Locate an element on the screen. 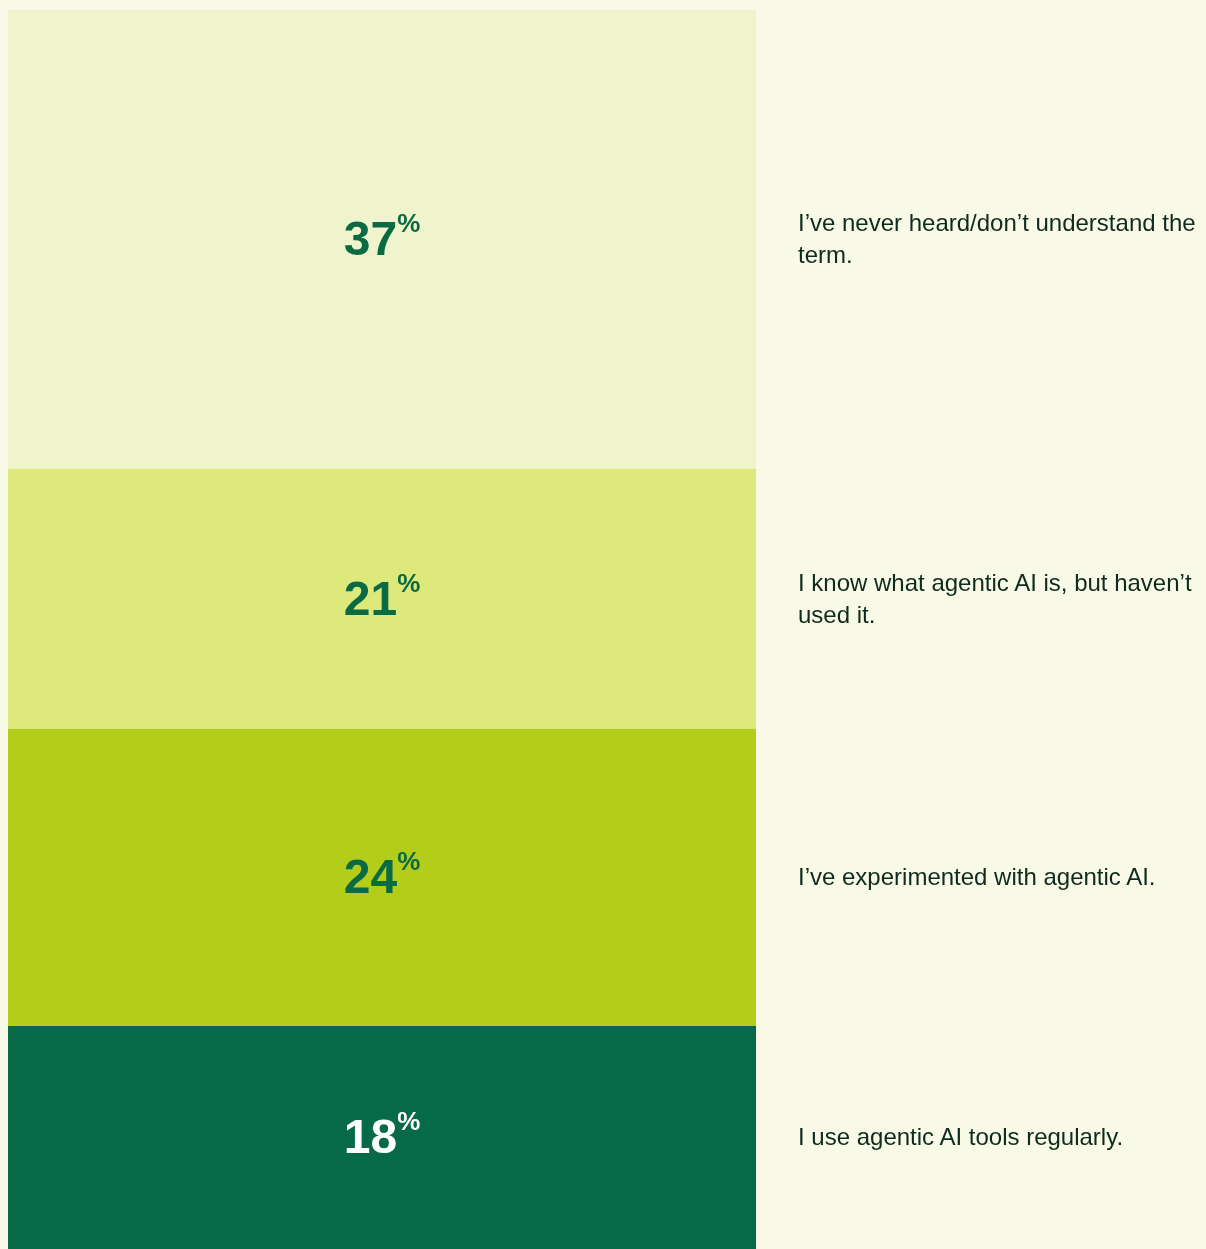 This screenshot has height=1249, width=1206. series-label: I use agentic AI tools regularly. is located at coordinates (961, 1137).